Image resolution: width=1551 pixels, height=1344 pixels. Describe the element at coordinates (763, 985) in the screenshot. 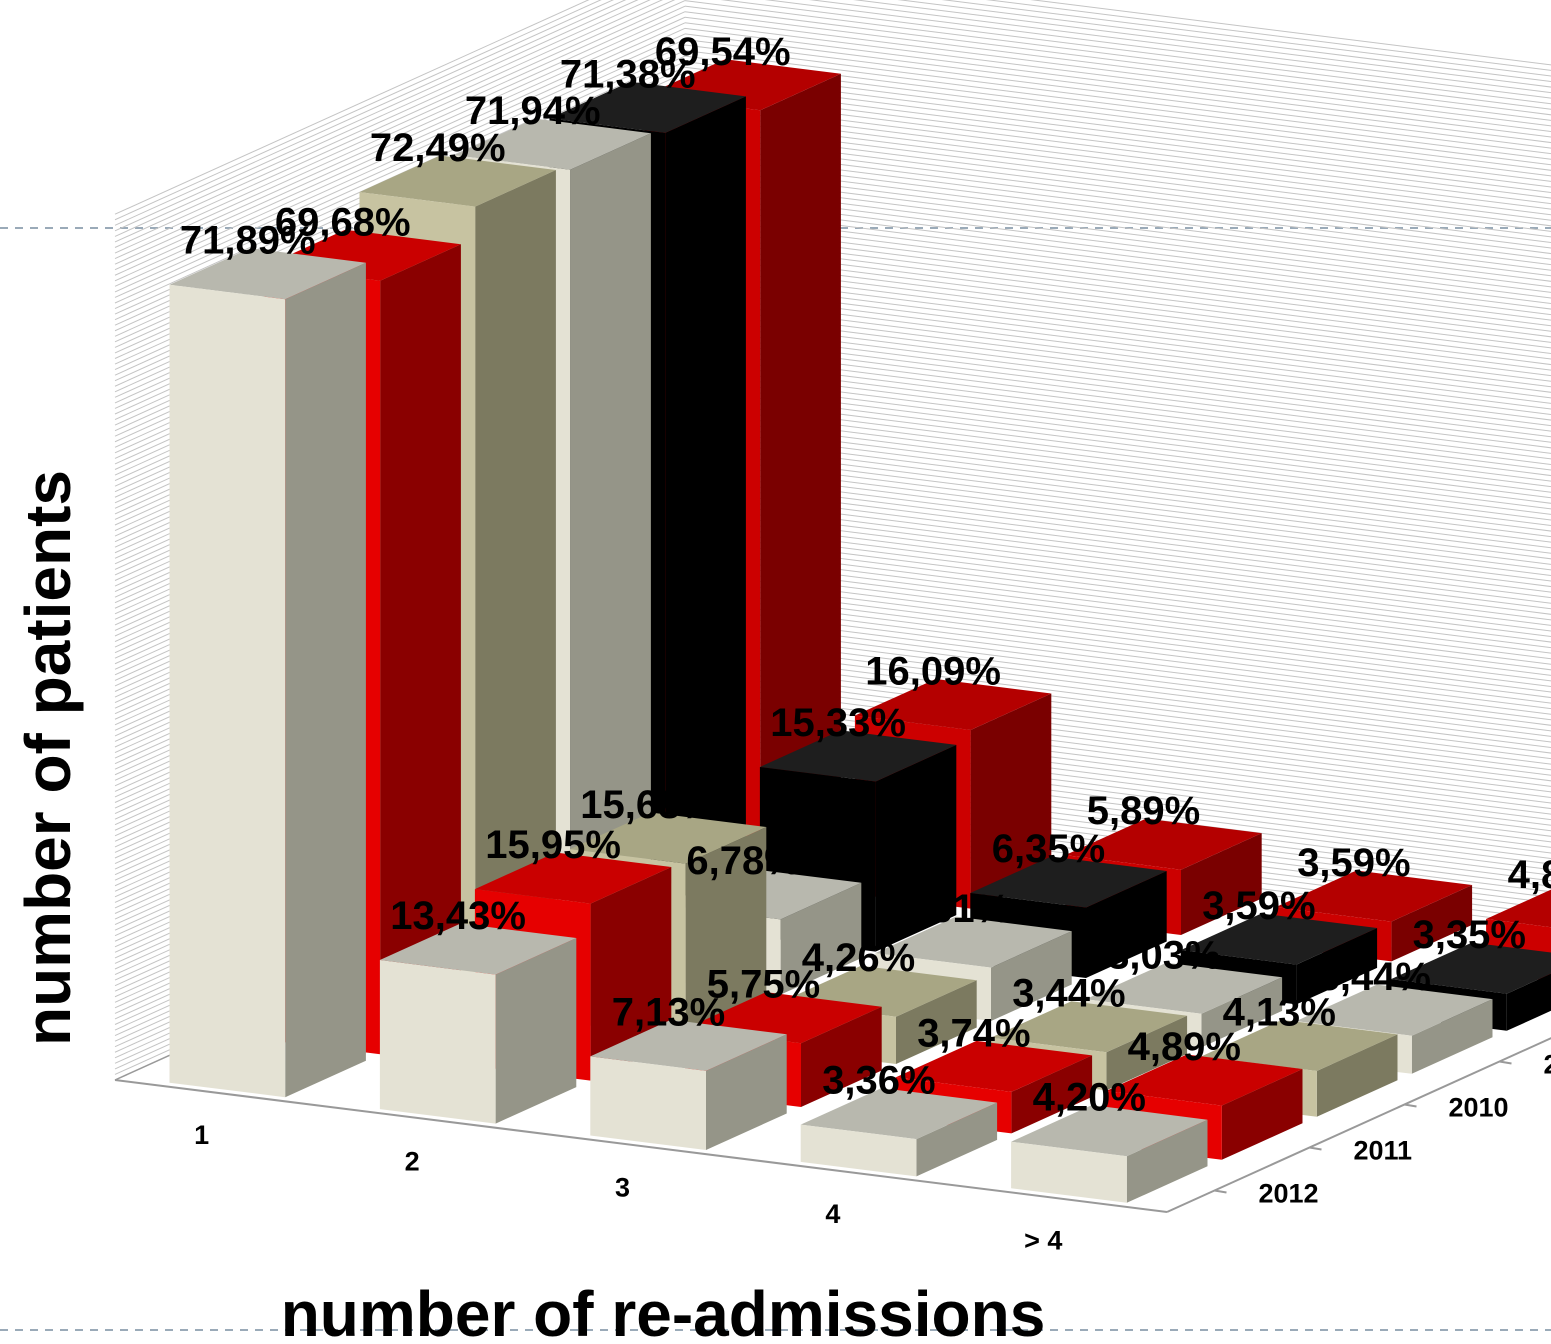

I see `data-label-2011-cat-3: 5,75%` at that location.